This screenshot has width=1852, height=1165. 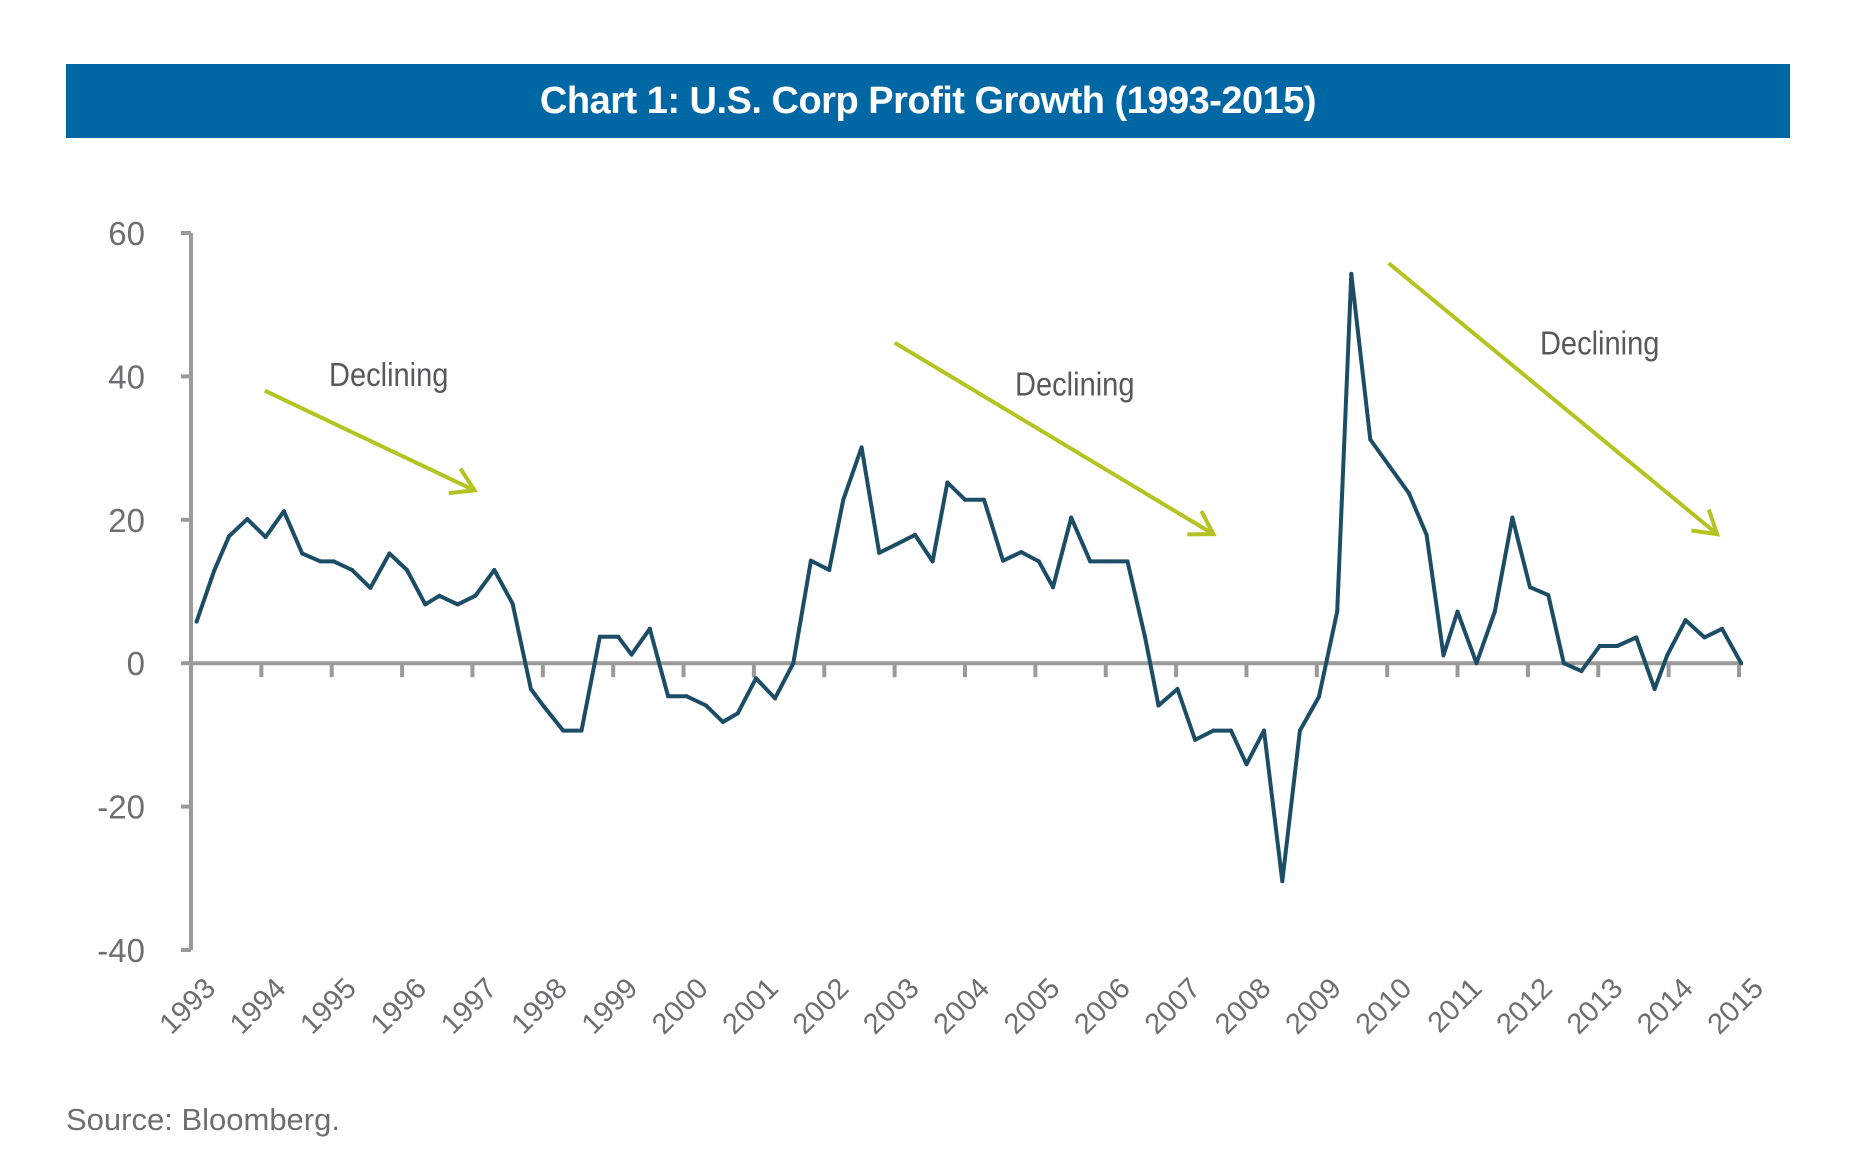 What do you see at coordinates (1455, 1005) in the screenshot?
I see `x-tick-label: 2011` at bounding box center [1455, 1005].